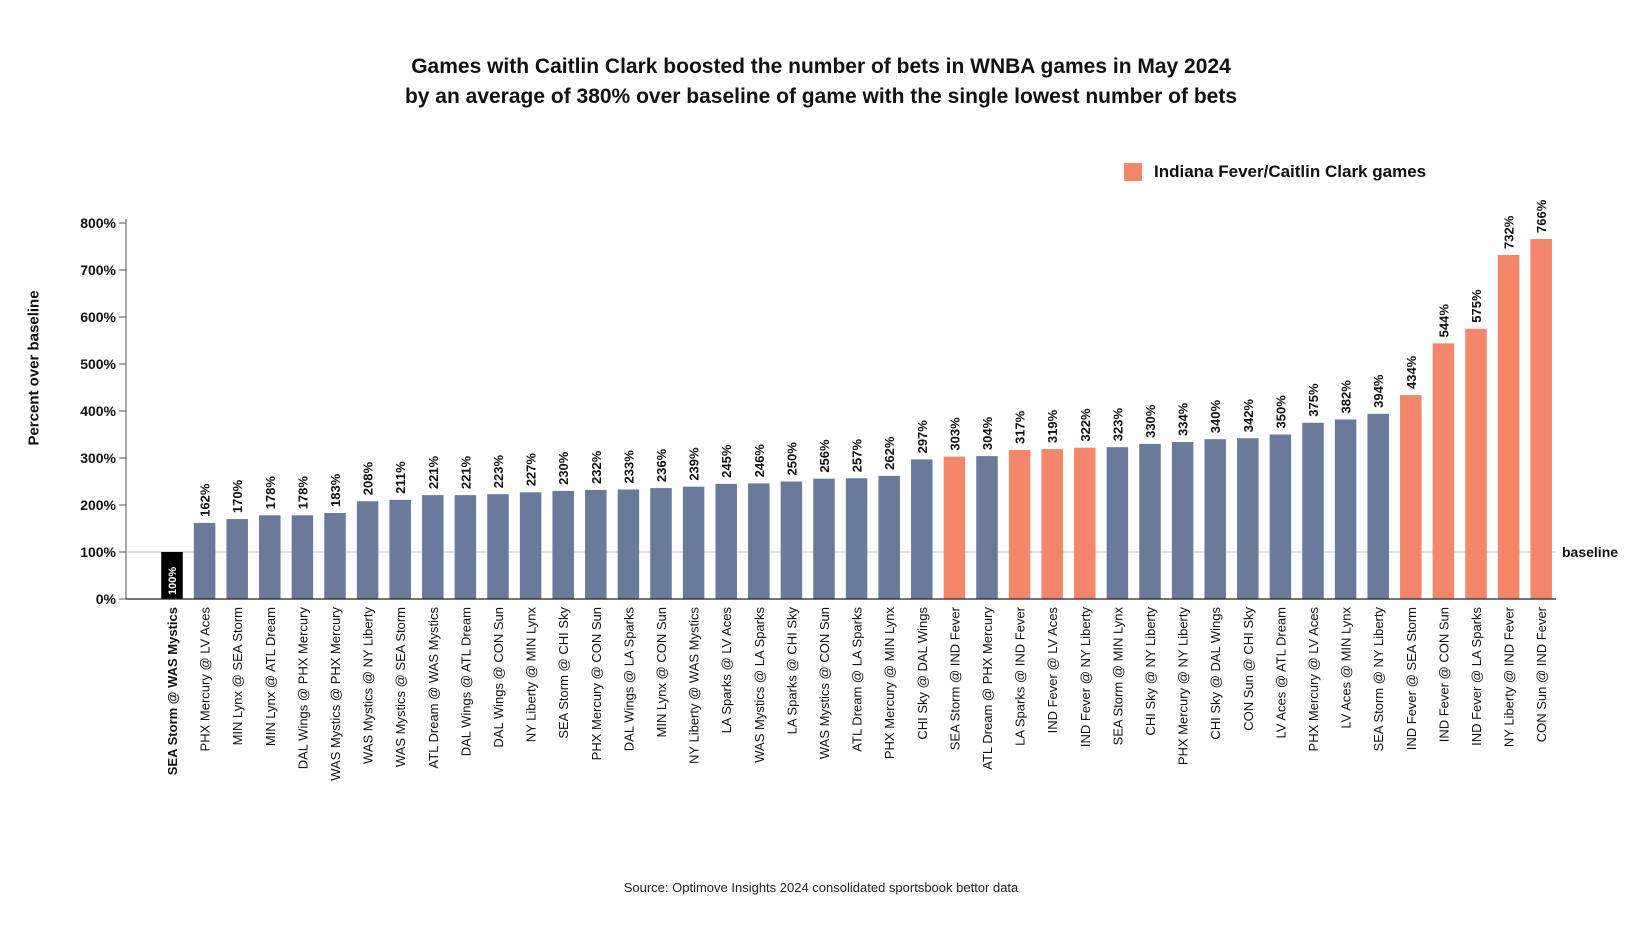 Image resolution: width=1642 pixels, height=926 pixels. Describe the element at coordinates (628, 679) in the screenshot. I see `x-category-label: DAL Wings @ LA Sparks` at that location.